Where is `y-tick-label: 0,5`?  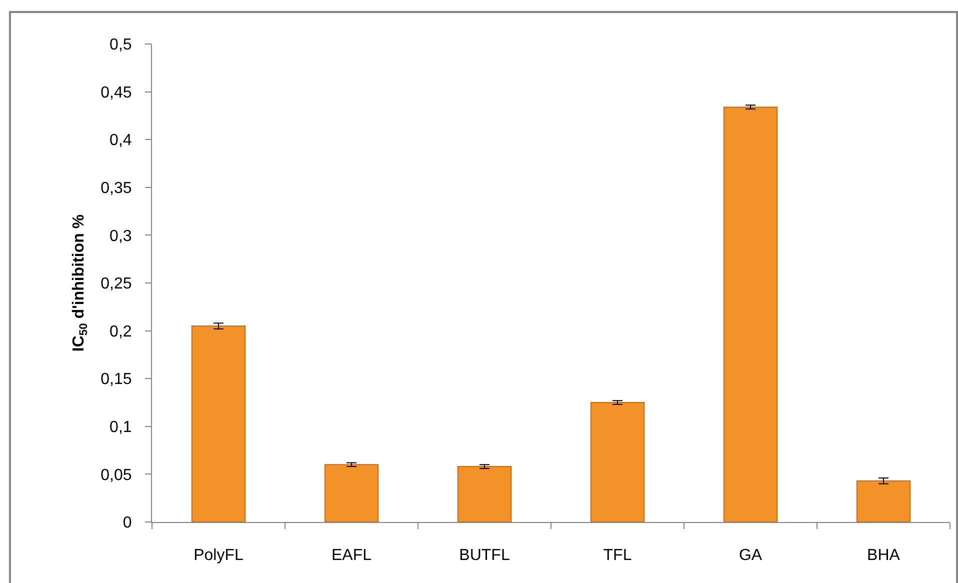
y-tick-label: 0,5 is located at coordinates (121, 45).